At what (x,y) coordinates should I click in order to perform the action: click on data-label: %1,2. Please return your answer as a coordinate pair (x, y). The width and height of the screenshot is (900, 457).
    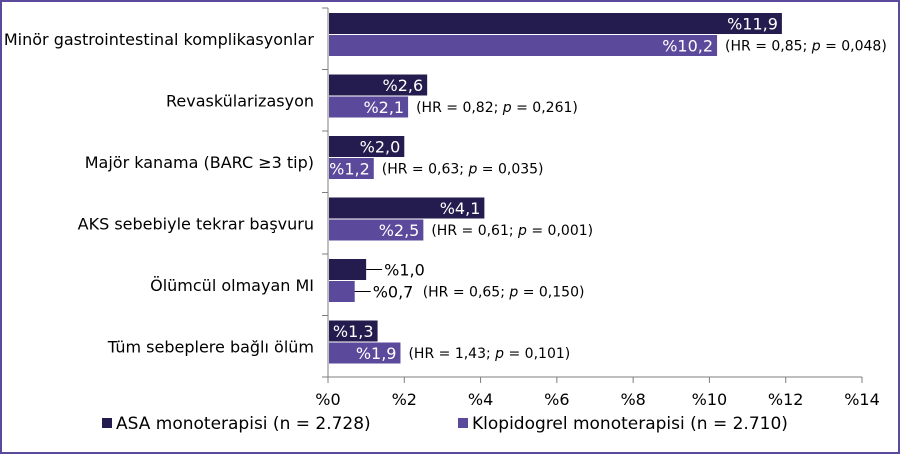
    Looking at the image, I should click on (349, 169).